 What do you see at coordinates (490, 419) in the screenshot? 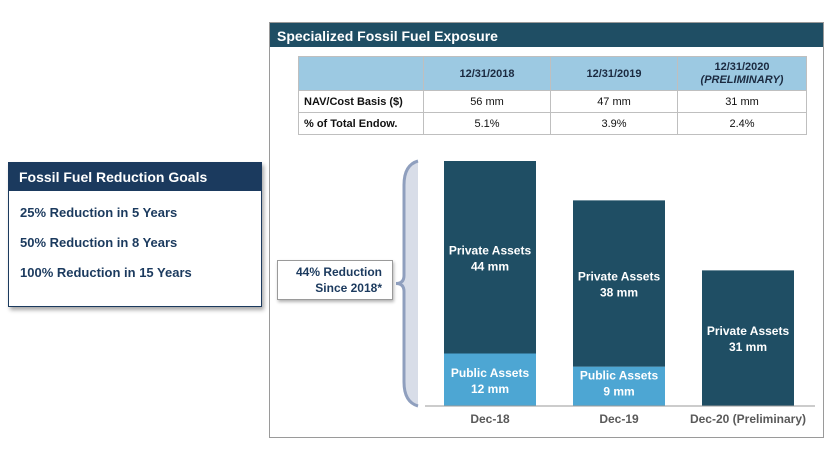
I see `category-label: Dec-18` at bounding box center [490, 419].